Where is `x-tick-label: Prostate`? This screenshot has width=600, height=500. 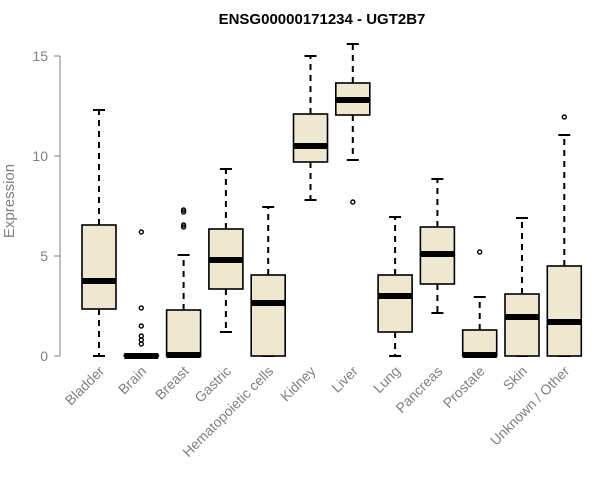 x-tick-label: Prostate is located at coordinates (464, 387).